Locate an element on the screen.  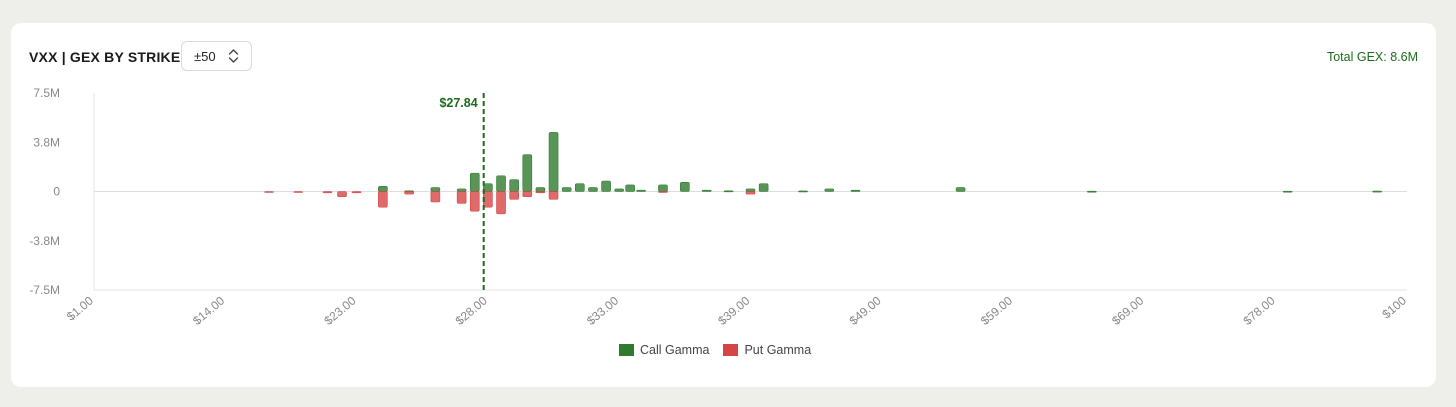
y-tick-label: 0 is located at coordinates (56, 192).